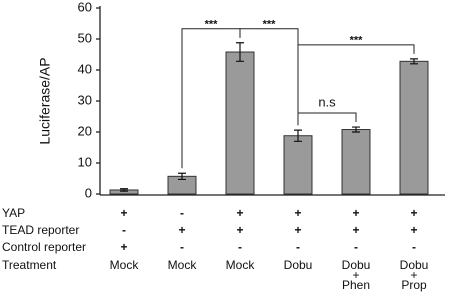 The height and width of the screenshot is (299, 474). Describe the element at coordinates (414, 285) in the screenshot. I see `x-tick-label: Prop` at that location.